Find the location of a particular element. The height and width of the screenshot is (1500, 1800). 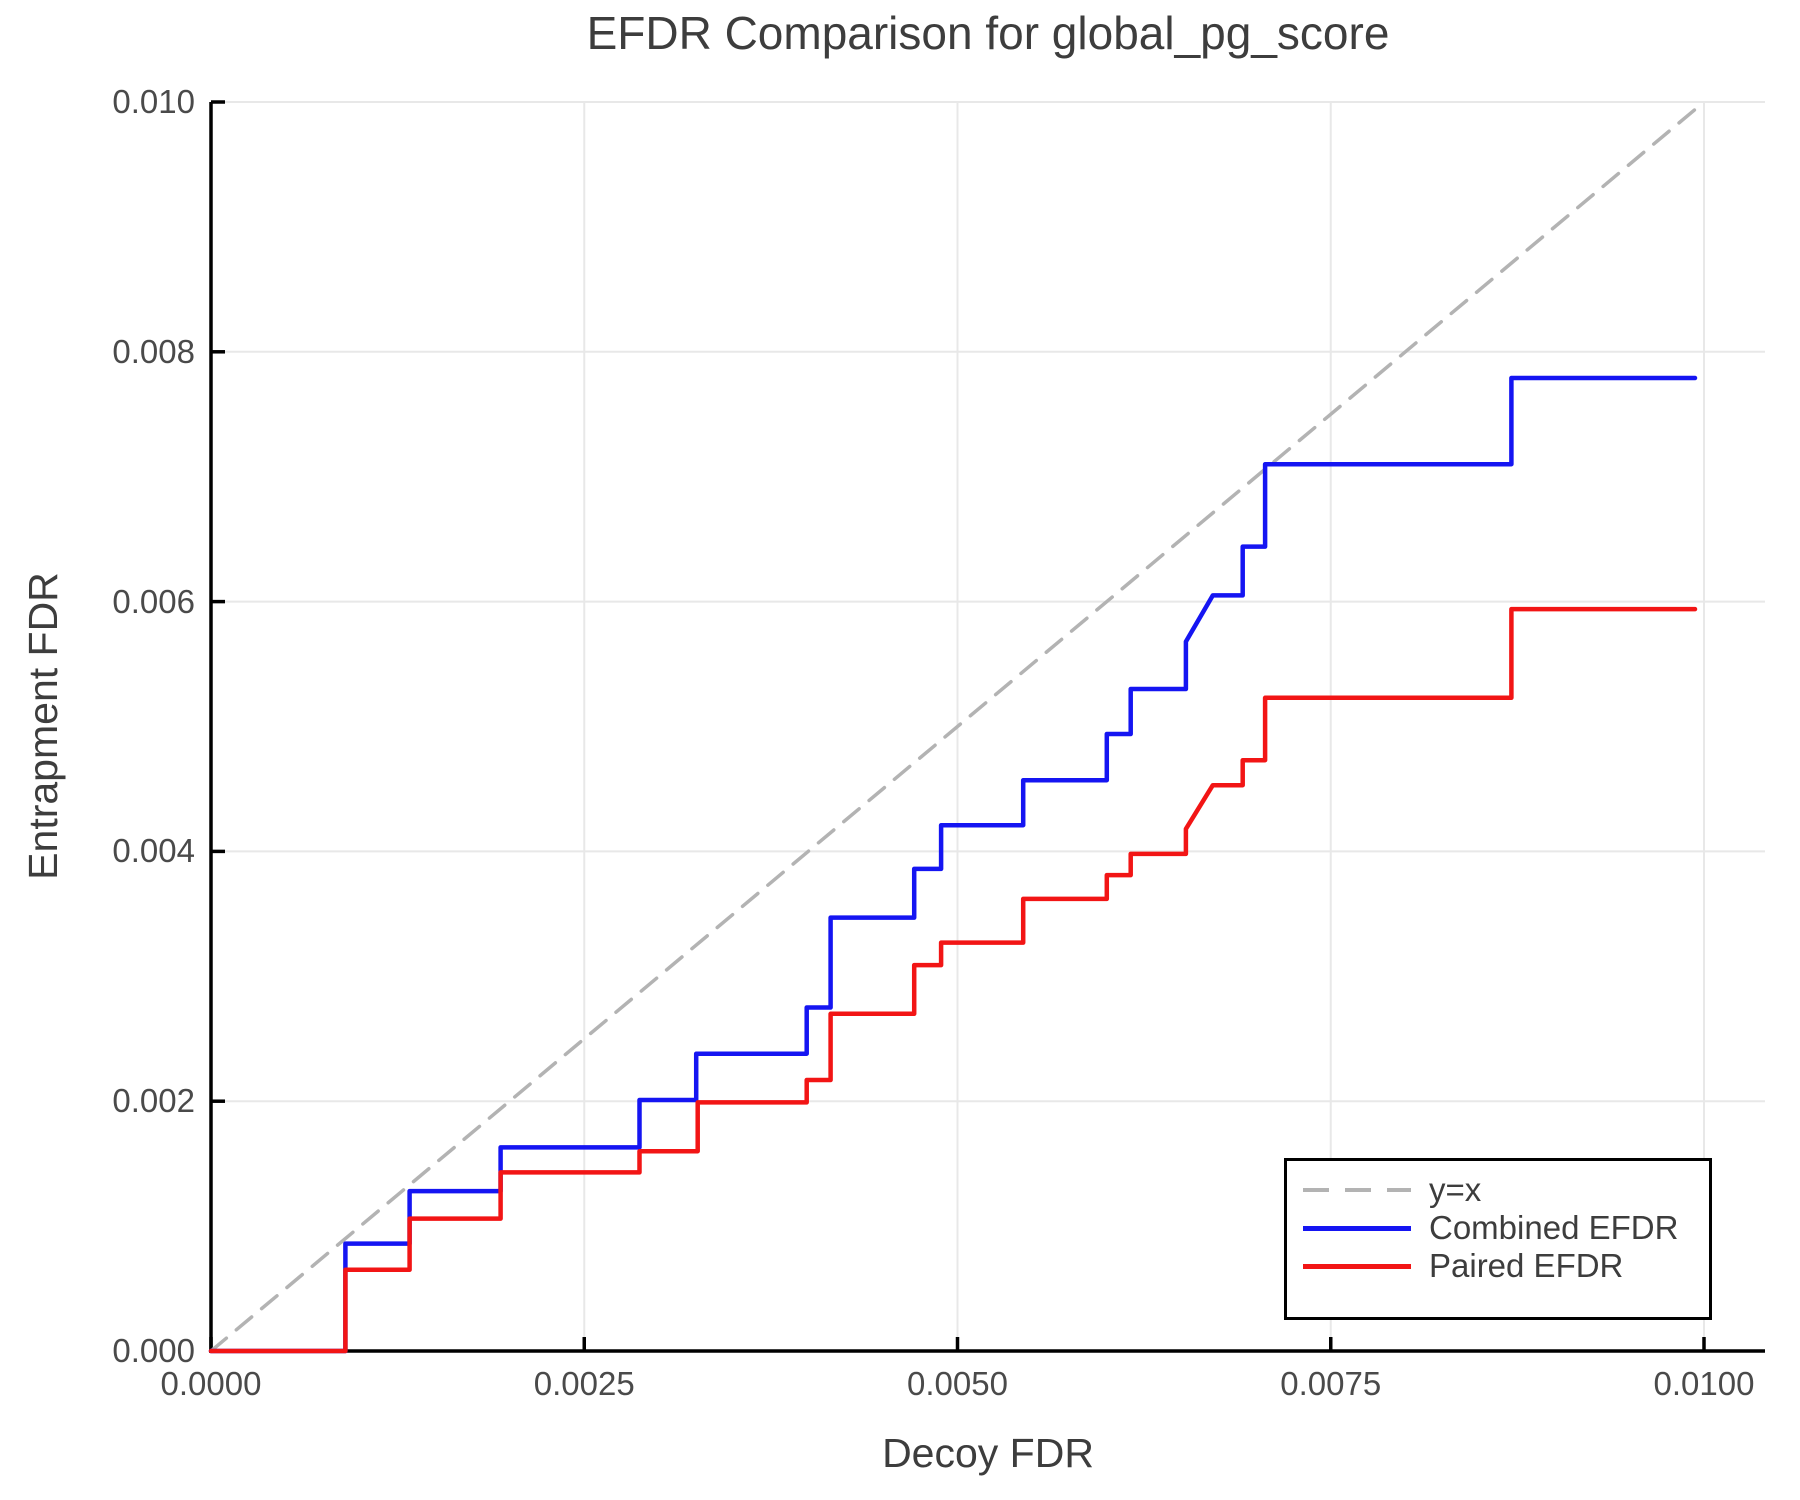

x-tick-label: 0.0100 is located at coordinates (1704, 1383).